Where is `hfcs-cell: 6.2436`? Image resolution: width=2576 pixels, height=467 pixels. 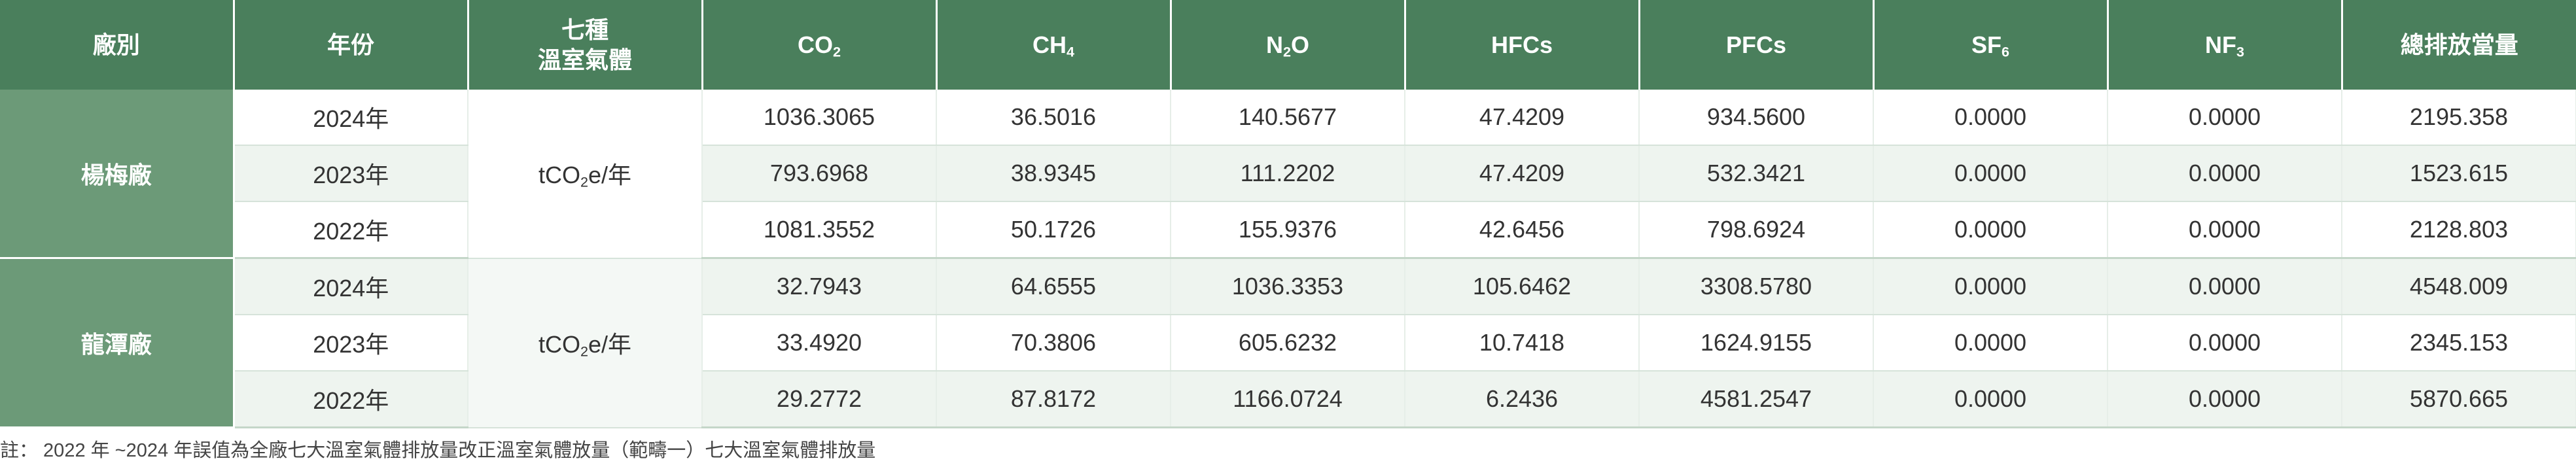 hfcs-cell: 6.2436 is located at coordinates (1523, 399).